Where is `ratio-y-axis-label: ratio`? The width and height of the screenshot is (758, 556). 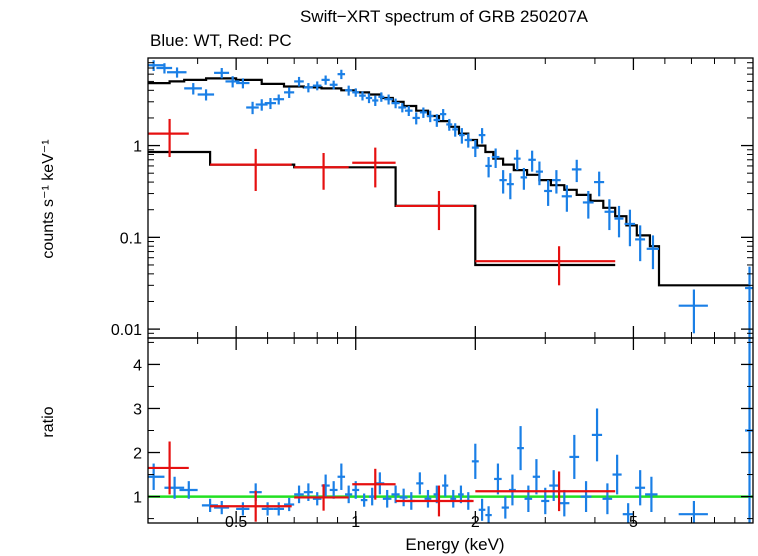 ratio-y-axis-label: ratio is located at coordinates (48, 421).